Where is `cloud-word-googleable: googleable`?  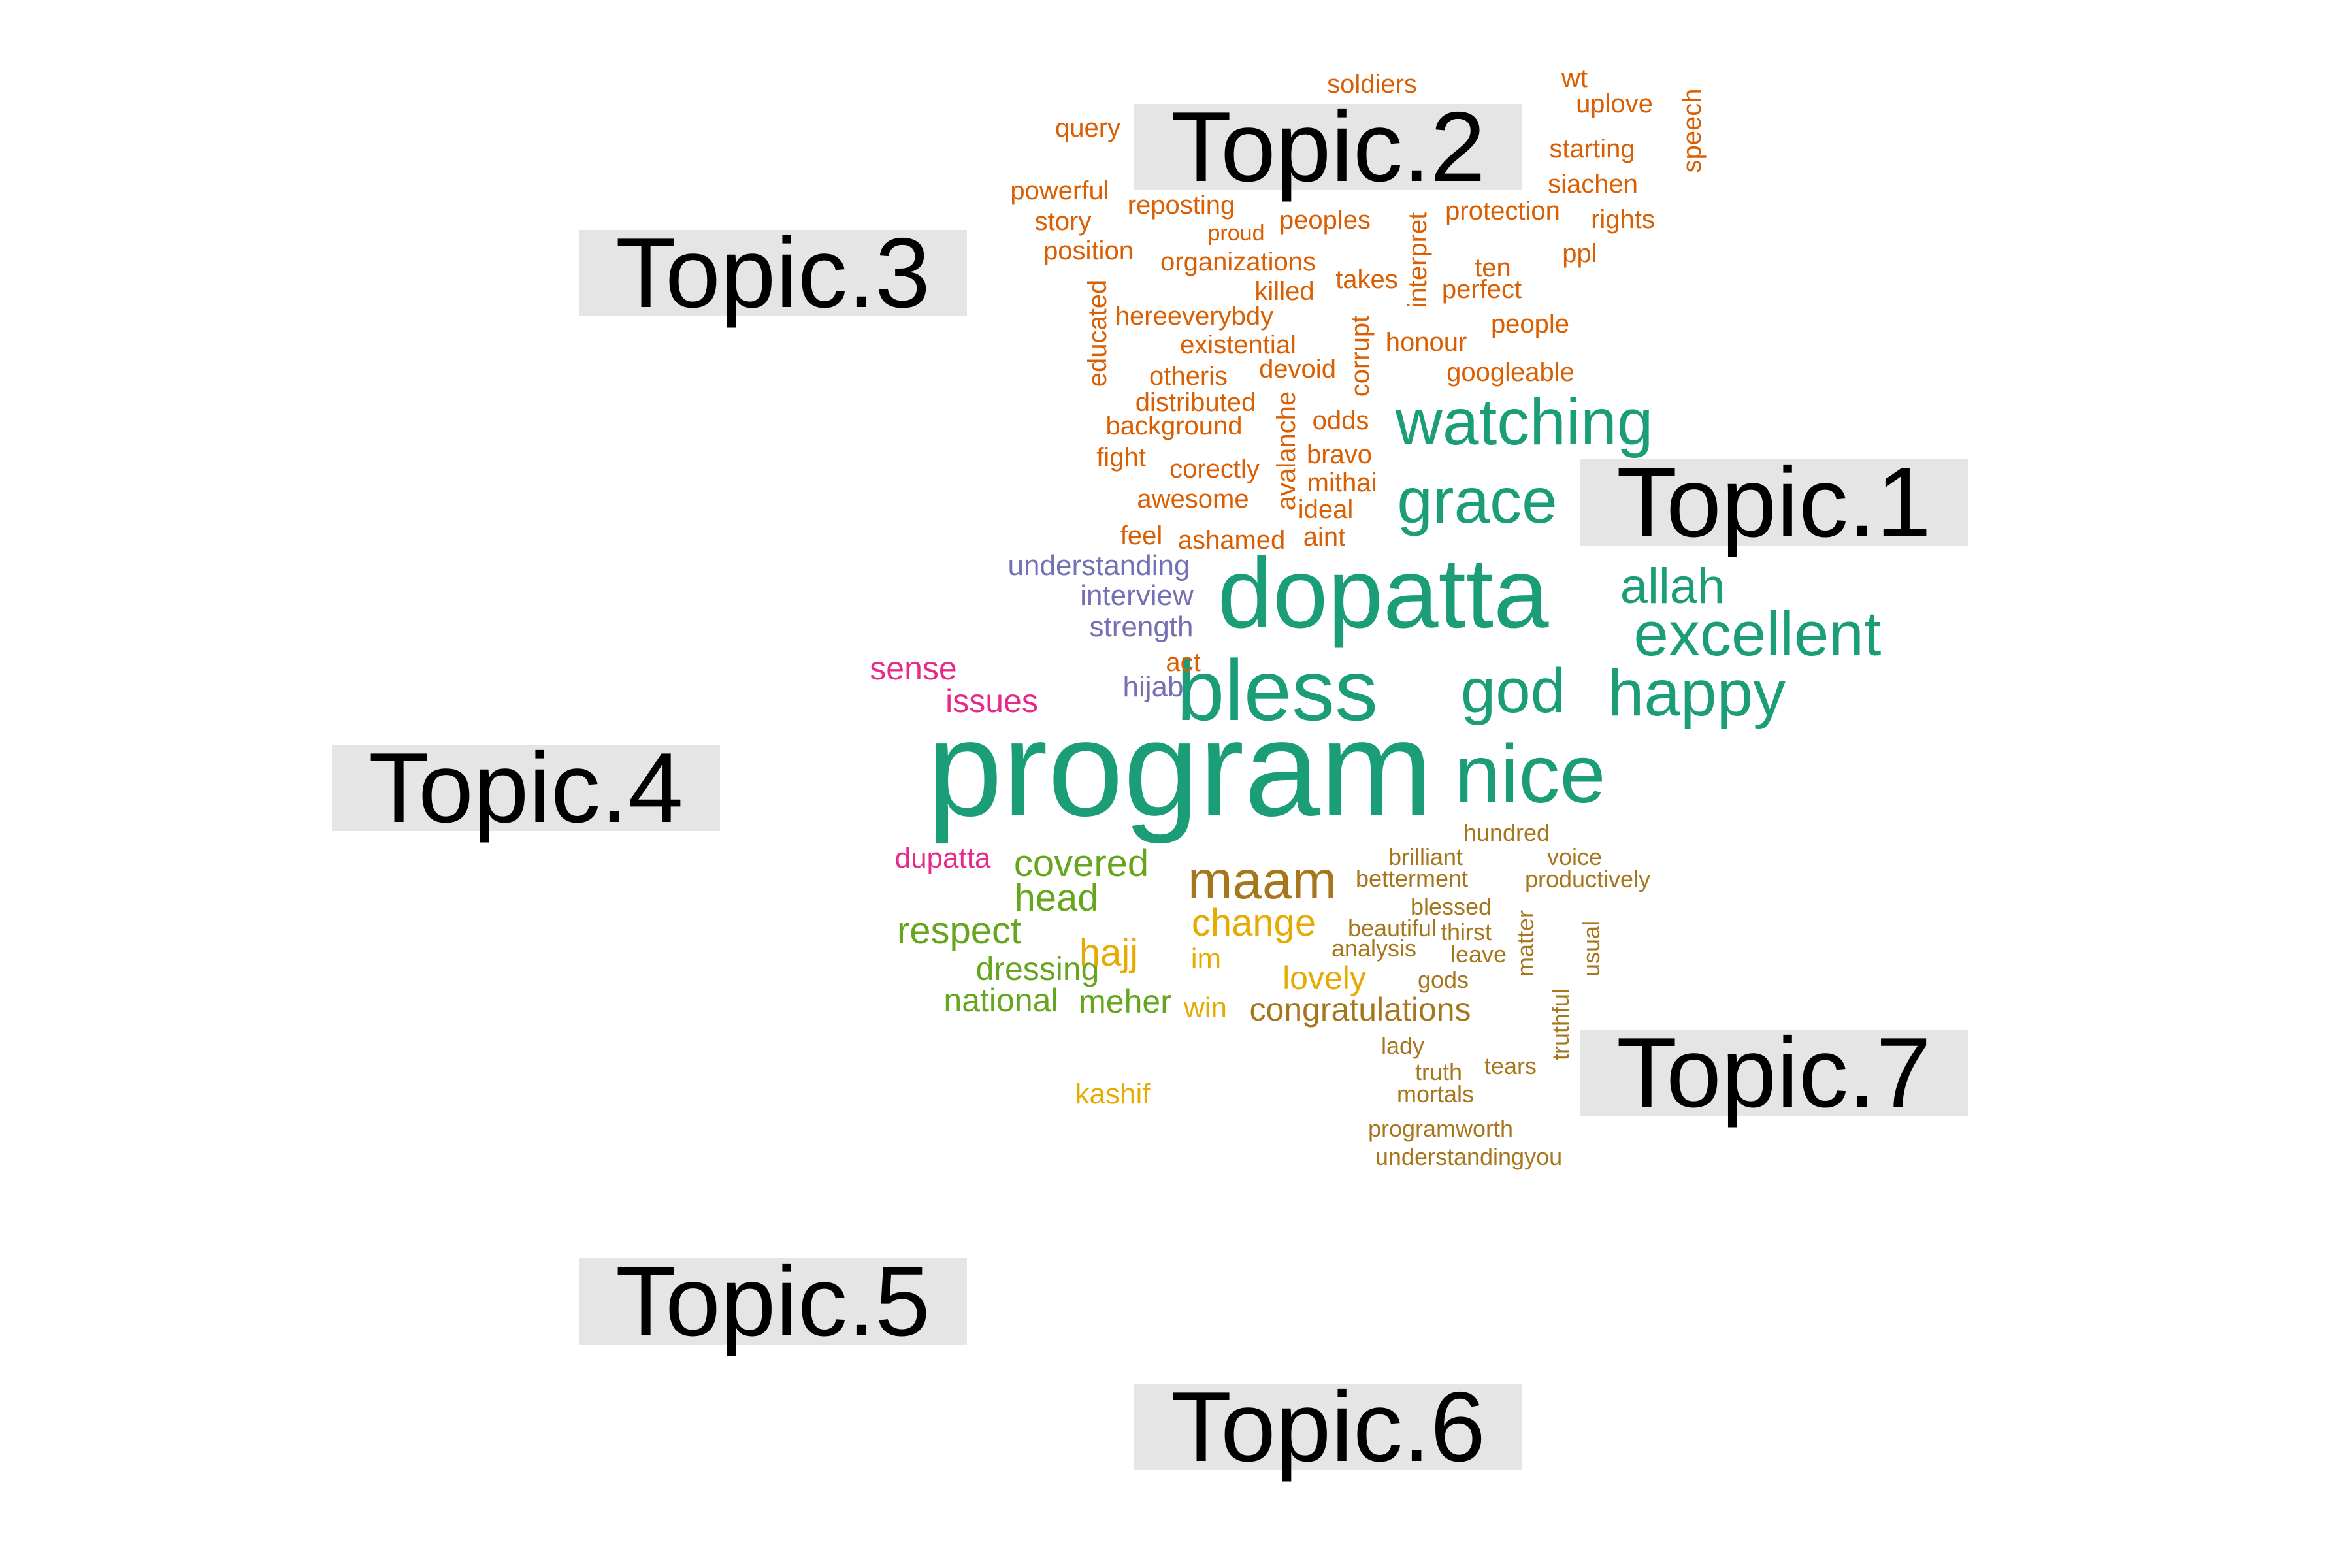
cloud-word-googleable: googleable is located at coordinates (1510, 372).